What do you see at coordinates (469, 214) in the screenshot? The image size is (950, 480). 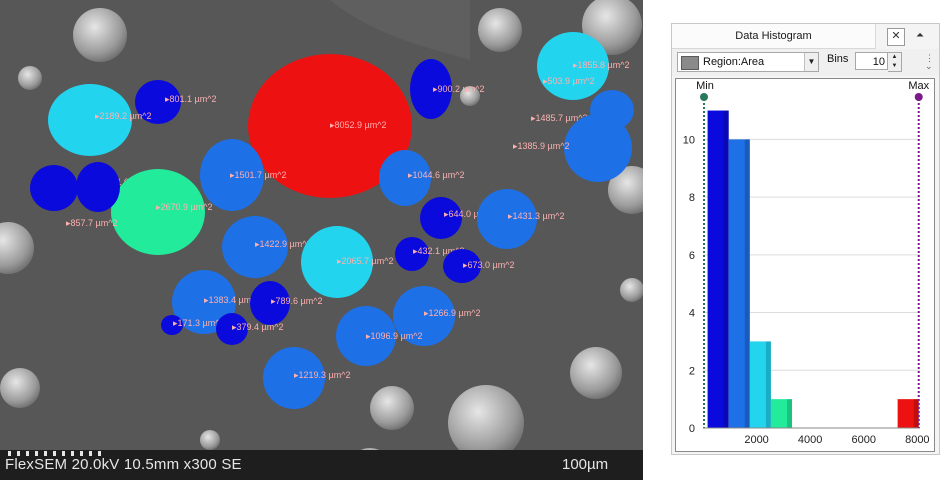 I see `grain-area-label: ▸644.0 µm^2` at bounding box center [469, 214].